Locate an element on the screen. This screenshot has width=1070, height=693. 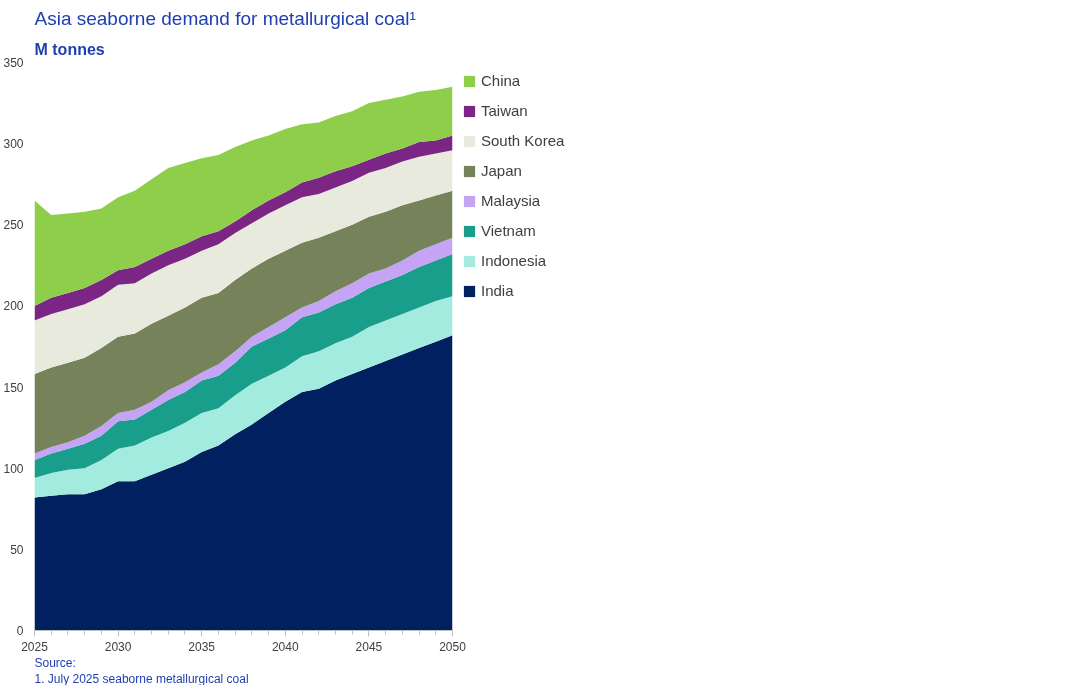
y-tick-label: 50 is located at coordinates (17, 549).